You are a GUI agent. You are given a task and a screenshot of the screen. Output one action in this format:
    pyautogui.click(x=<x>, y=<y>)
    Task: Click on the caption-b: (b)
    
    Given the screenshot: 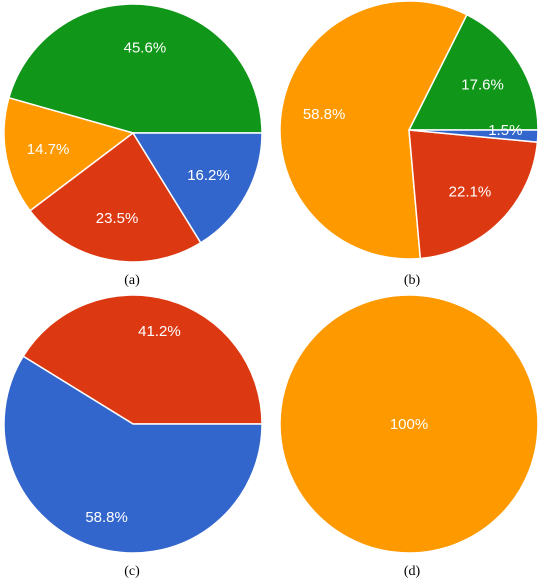 What is the action you would take?
    pyautogui.click(x=412, y=280)
    